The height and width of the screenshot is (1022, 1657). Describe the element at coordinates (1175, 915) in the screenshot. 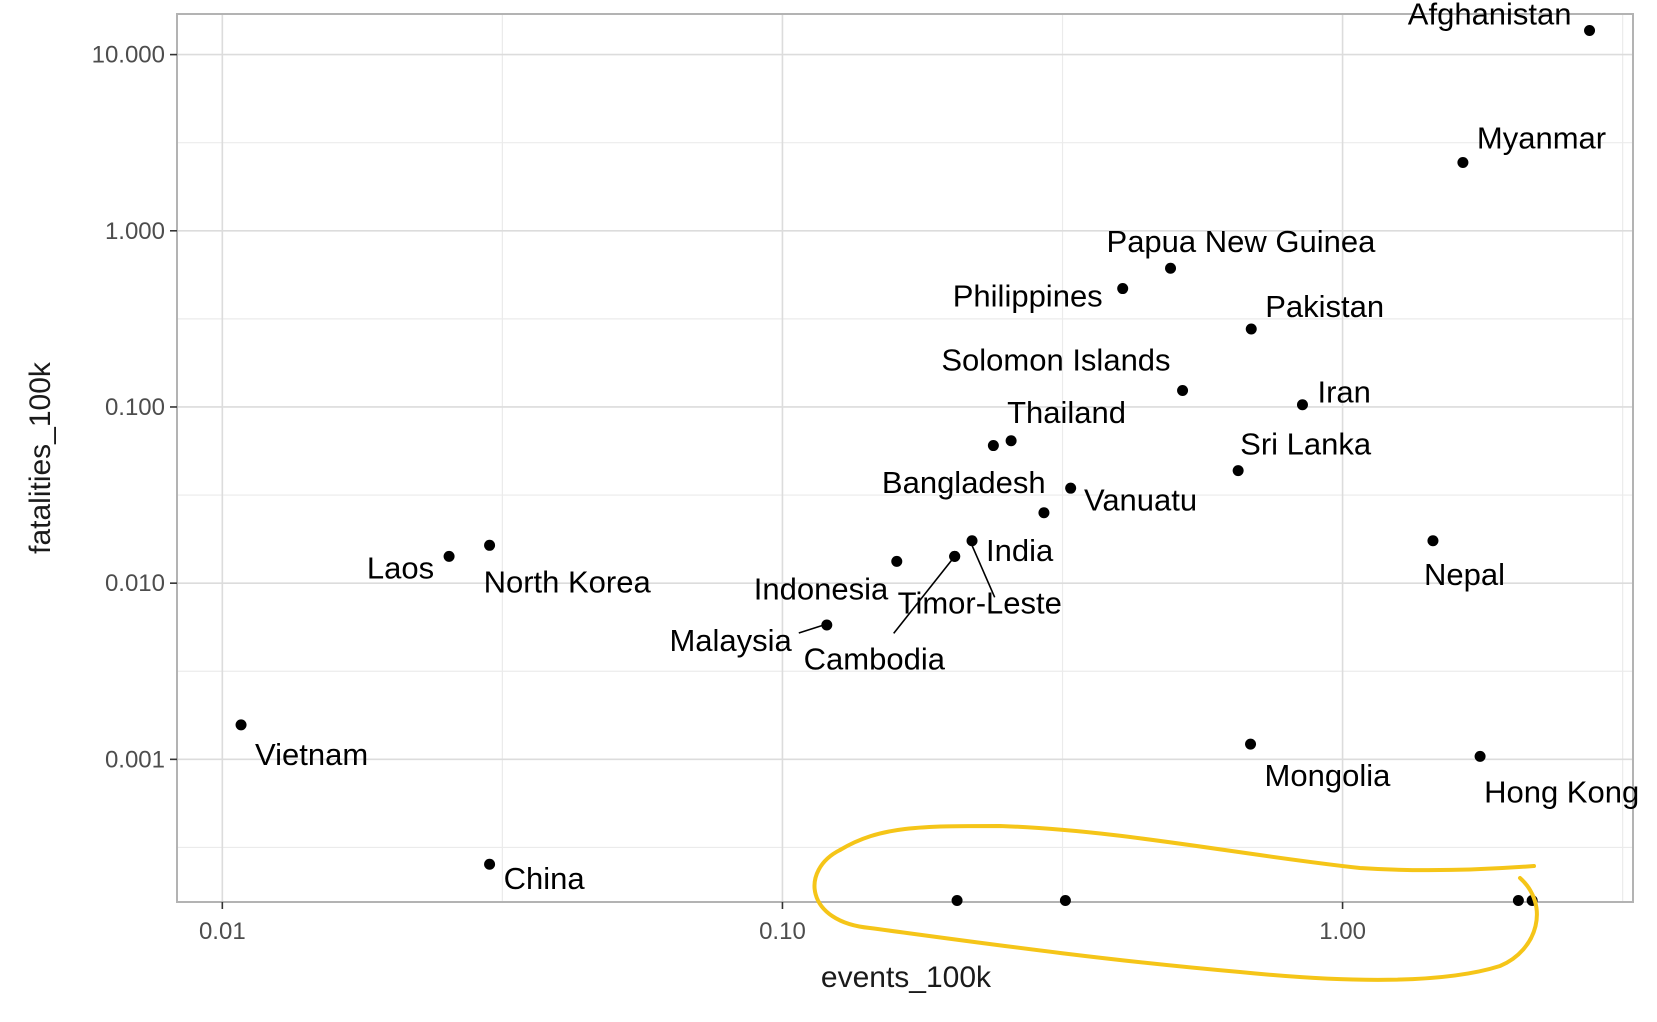

I see `highlight-stroke-bottom` at that location.